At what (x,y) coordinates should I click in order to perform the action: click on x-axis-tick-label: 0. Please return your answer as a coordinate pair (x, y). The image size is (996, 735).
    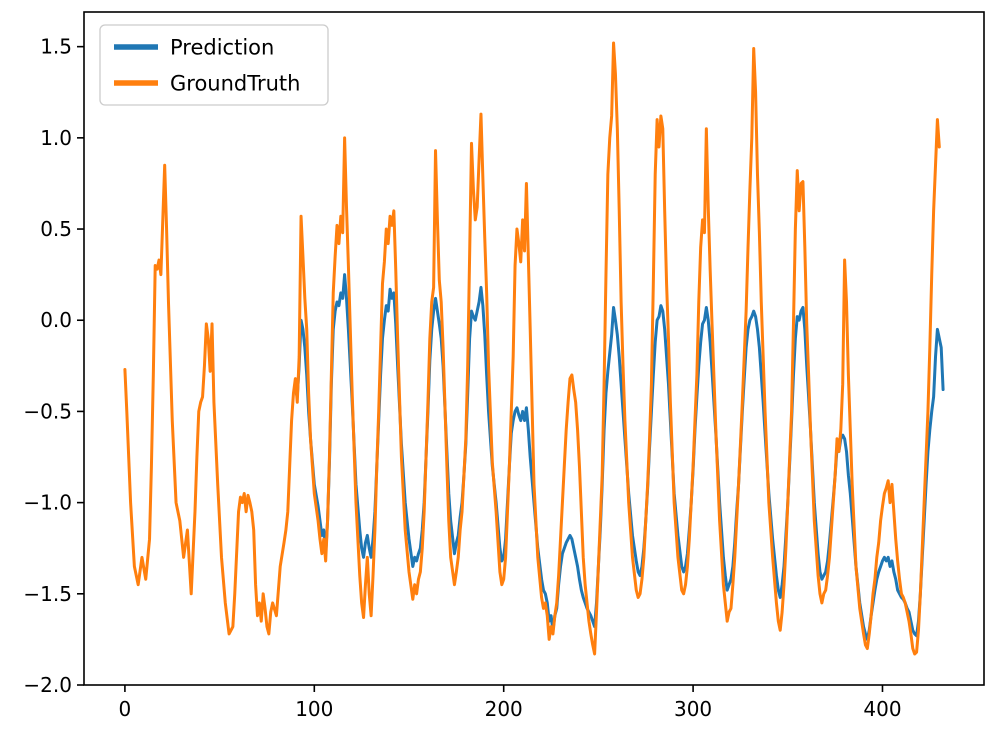
    Looking at the image, I should click on (125, 709).